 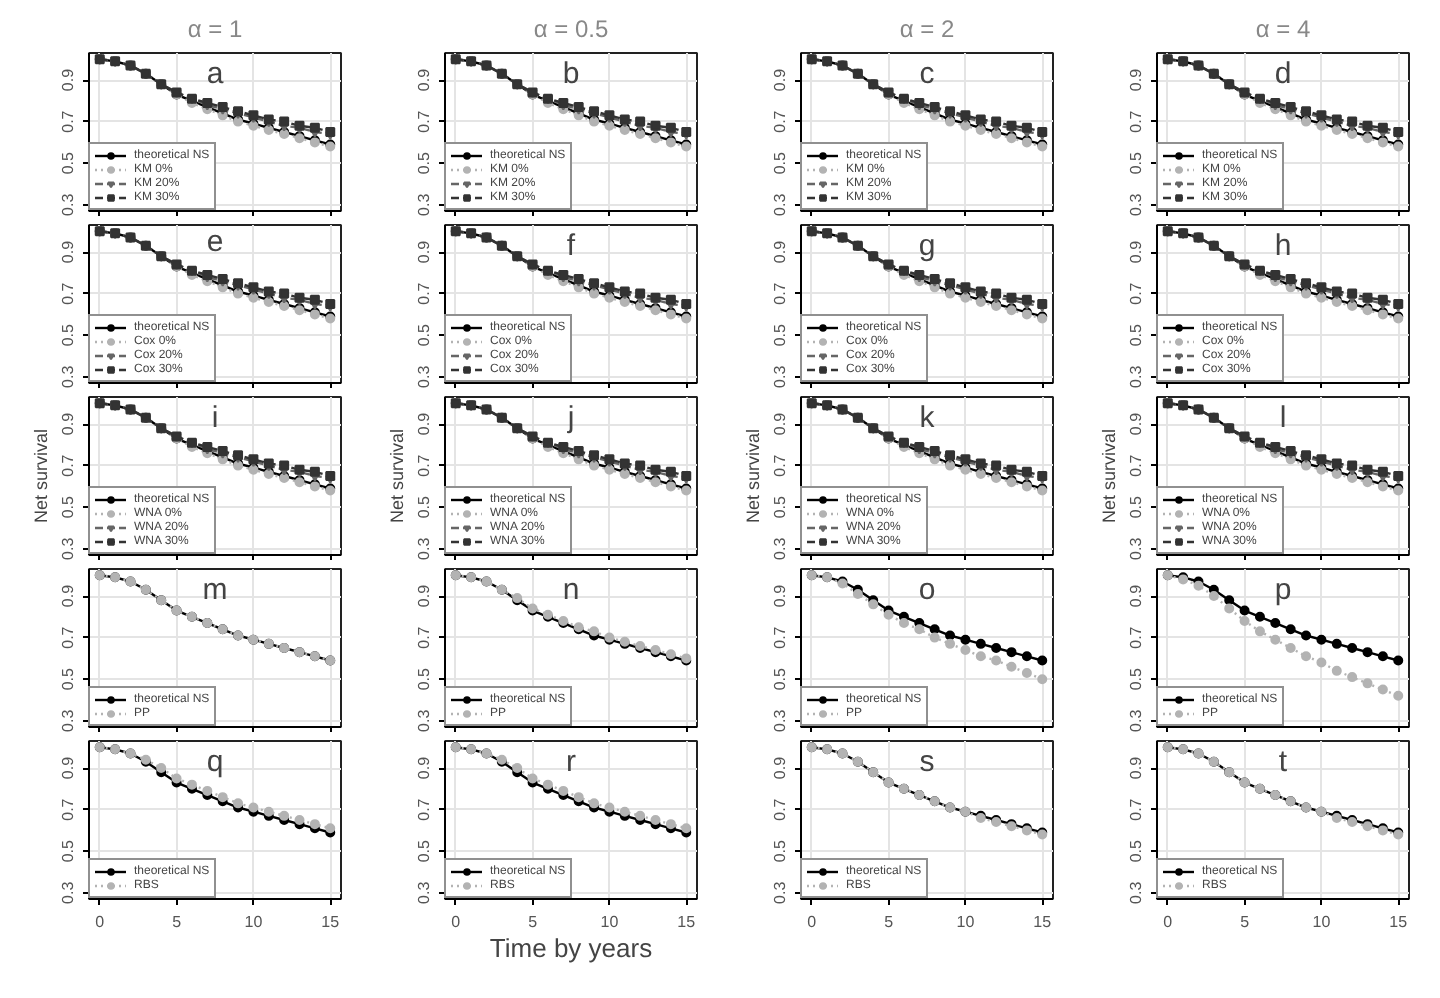 I want to click on chart-title: α = 0.5, so click(x=571, y=29).